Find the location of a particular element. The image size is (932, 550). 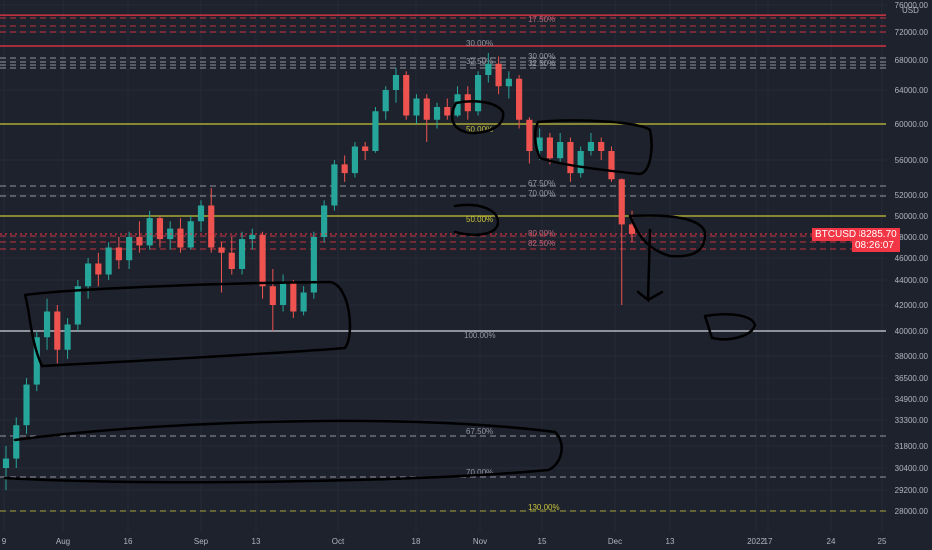

price-tick-label: 48000.00 is located at coordinates (912, 237).